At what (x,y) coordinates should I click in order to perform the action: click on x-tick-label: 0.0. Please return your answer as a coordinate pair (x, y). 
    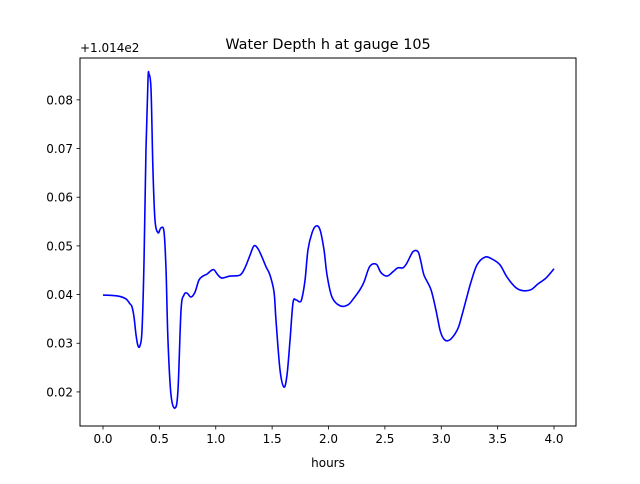
    Looking at the image, I should click on (102, 439).